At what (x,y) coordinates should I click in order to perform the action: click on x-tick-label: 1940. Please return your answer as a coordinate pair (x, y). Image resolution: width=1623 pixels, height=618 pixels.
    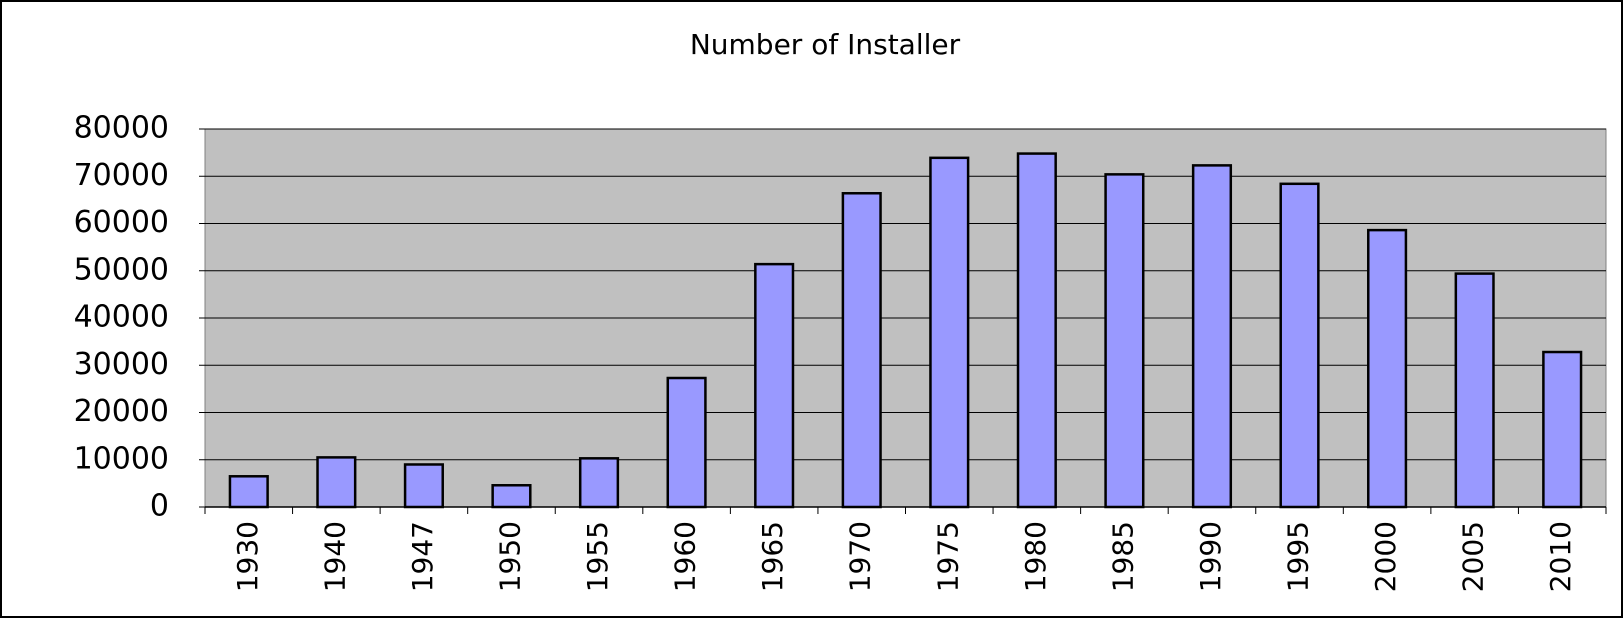
    Looking at the image, I should click on (334, 556).